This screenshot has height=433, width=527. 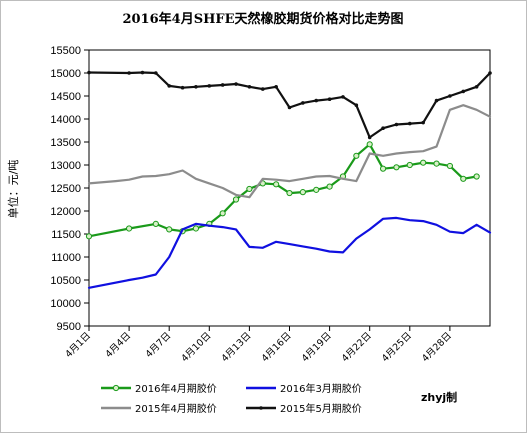 What do you see at coordinates (65, 166) in the screenshot?
I see `y-tick-label: 13000` at bounding box center [65, 166].